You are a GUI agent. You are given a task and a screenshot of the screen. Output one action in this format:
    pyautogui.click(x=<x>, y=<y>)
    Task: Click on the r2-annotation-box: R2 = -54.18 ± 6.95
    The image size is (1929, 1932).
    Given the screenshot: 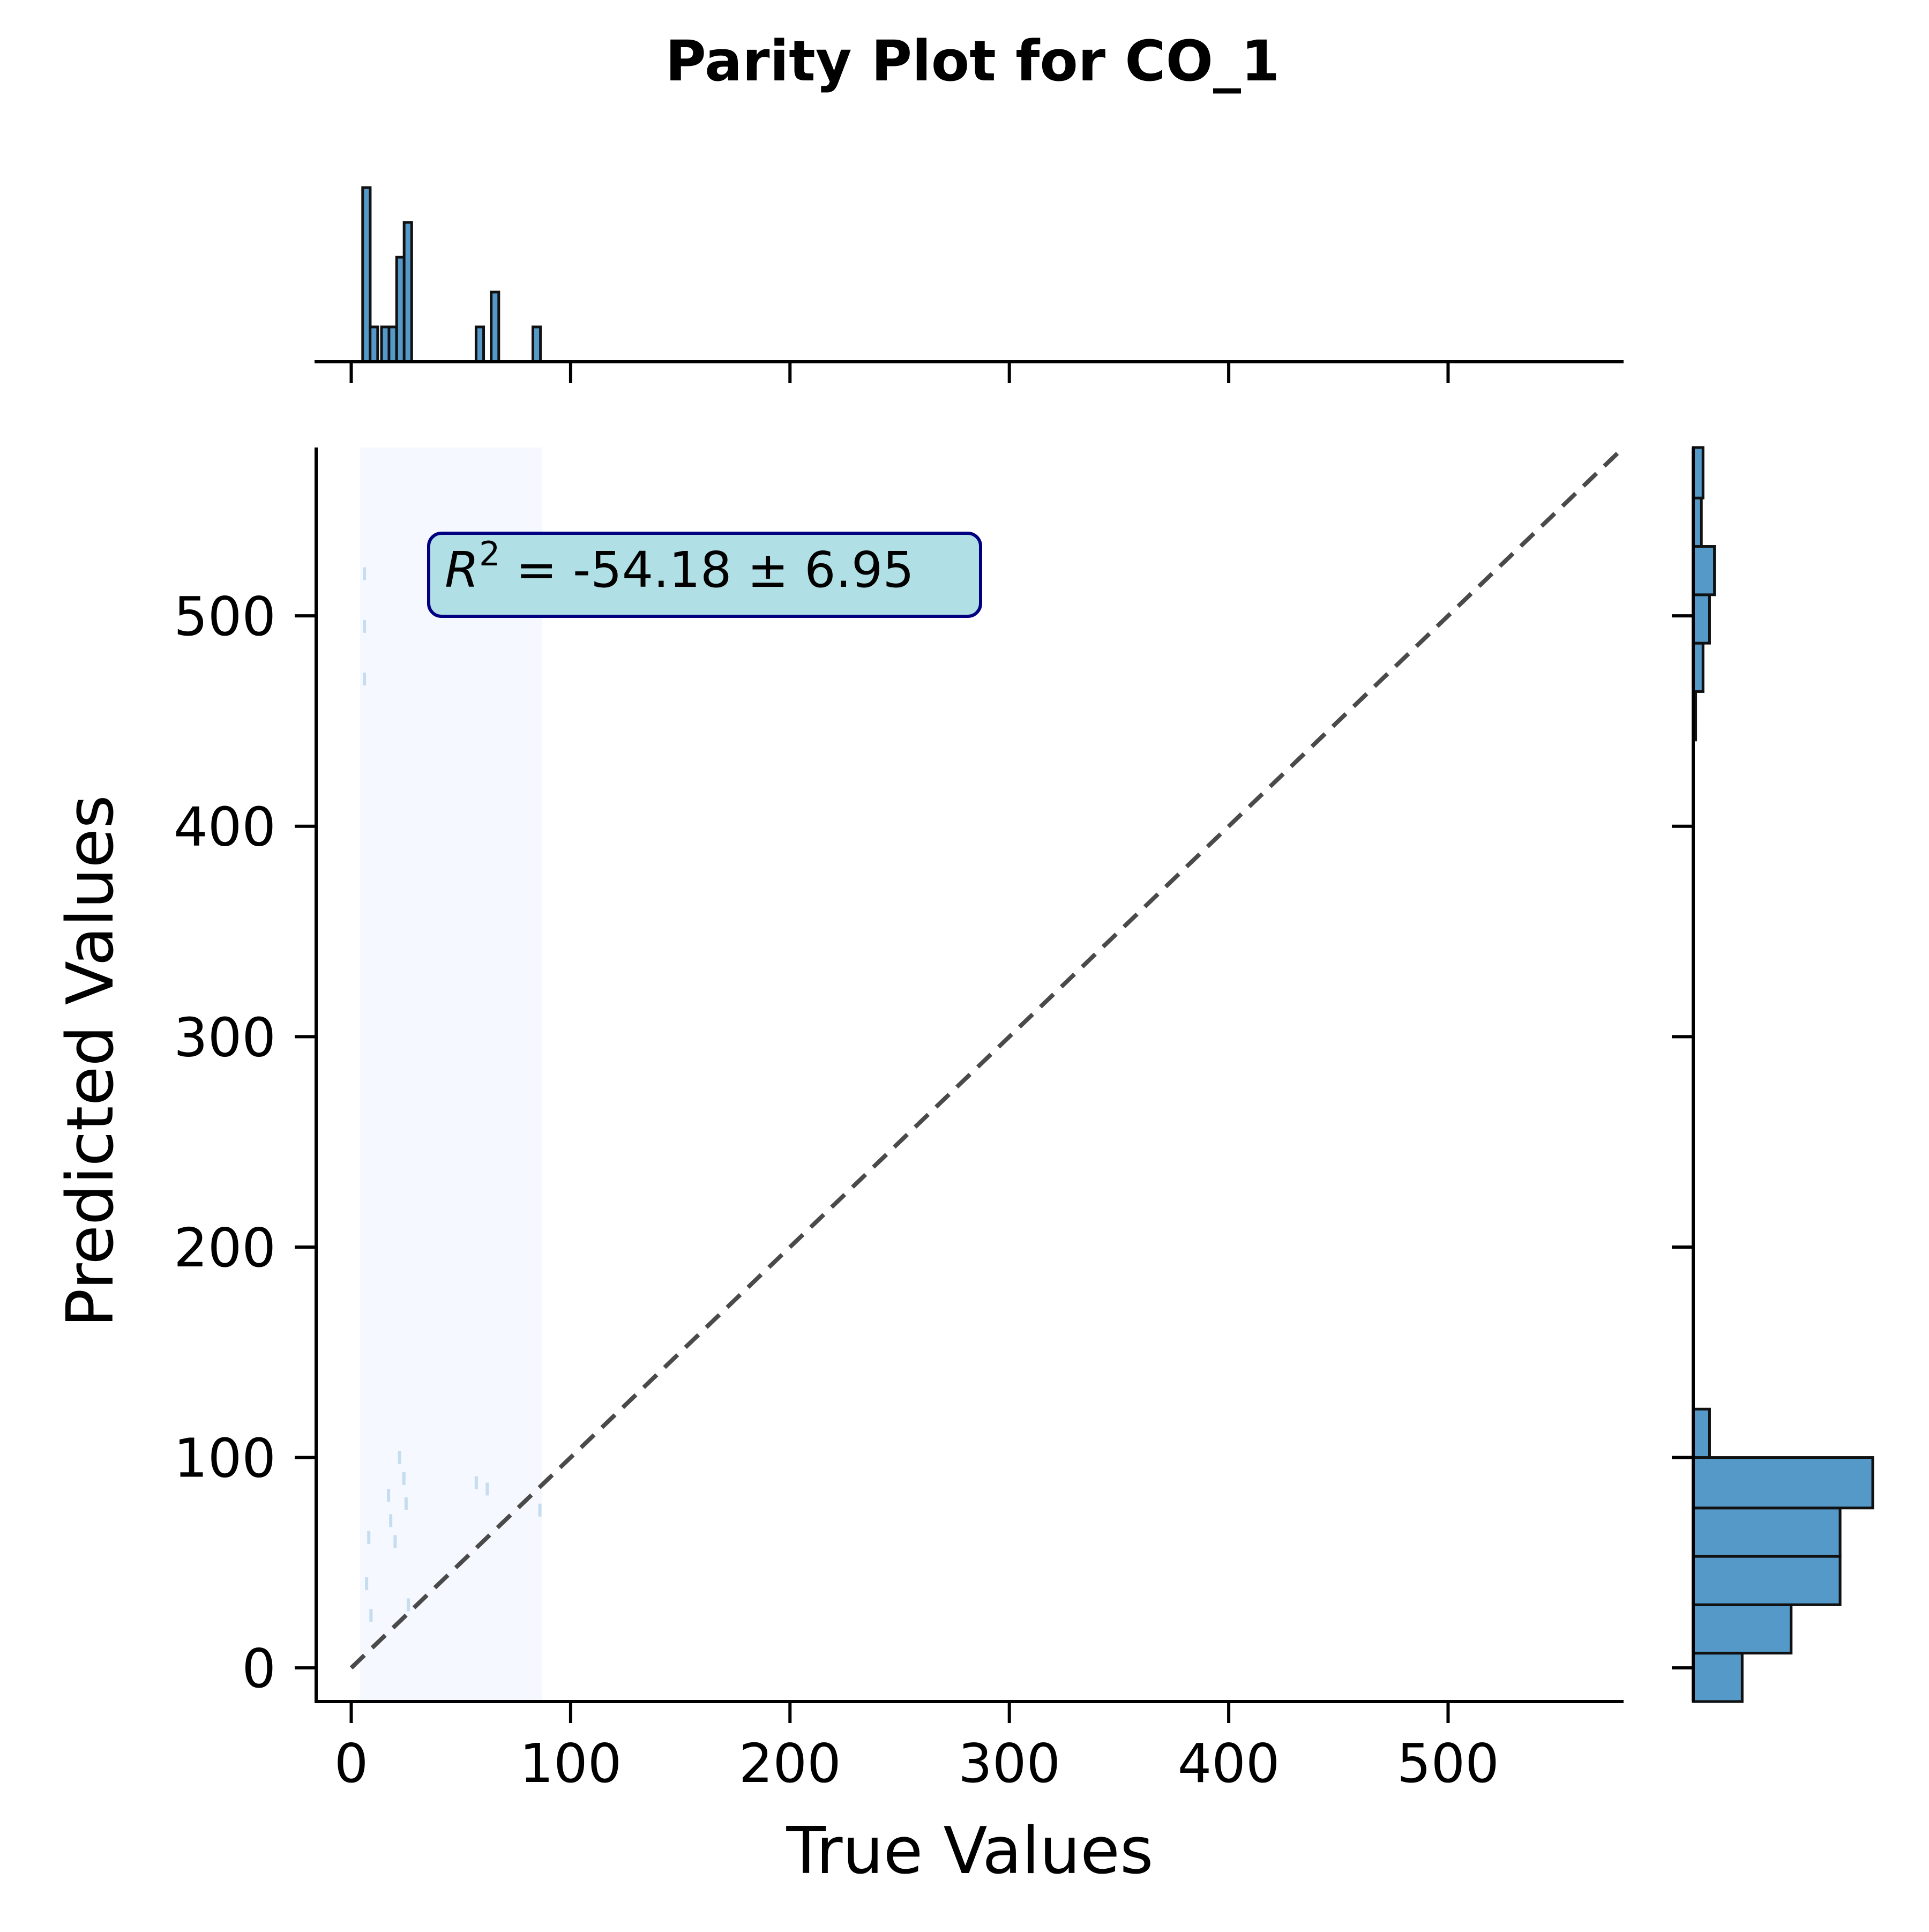 What is the action you would take?
    pyautogui.click(x=705, y=575)
    